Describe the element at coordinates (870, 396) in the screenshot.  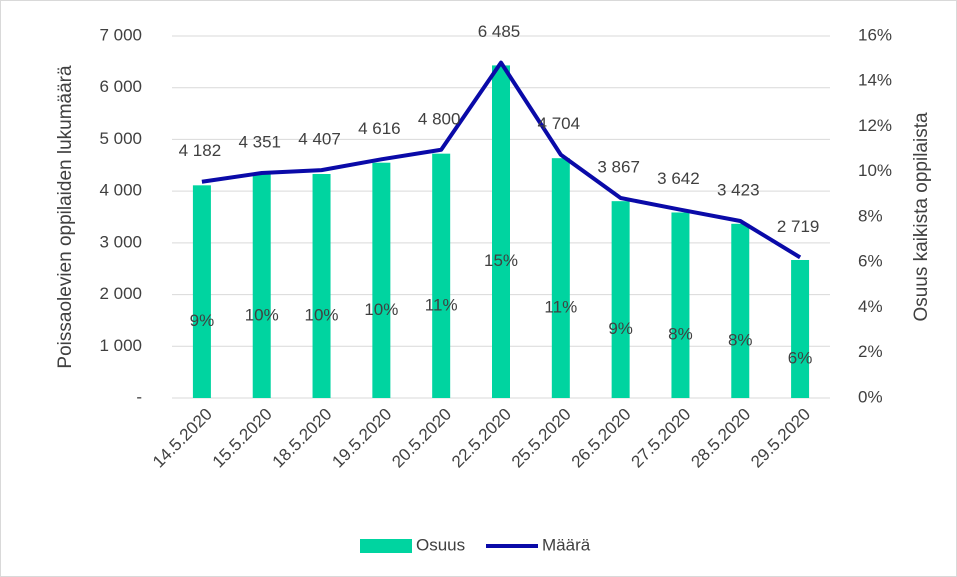
I see `y2-tick-label: 0%` at that location.